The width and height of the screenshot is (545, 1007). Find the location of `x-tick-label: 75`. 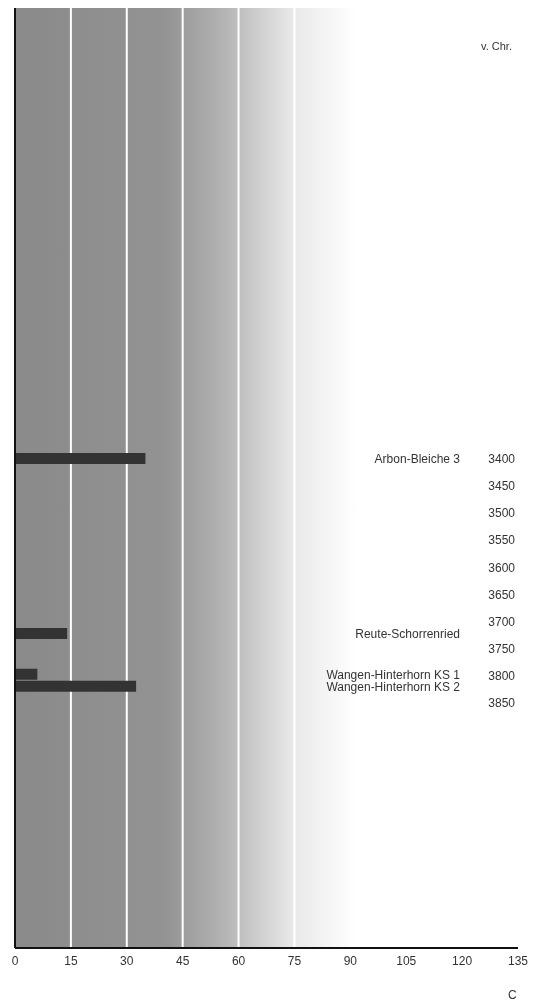

x-tick-label: 75 is located at coordinates (294, 960).